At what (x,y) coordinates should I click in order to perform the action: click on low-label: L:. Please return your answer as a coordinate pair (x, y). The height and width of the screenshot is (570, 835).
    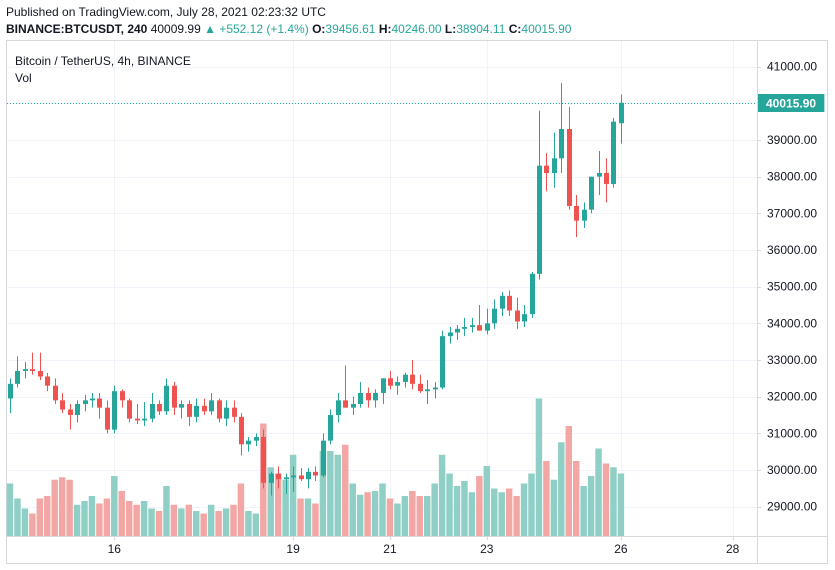
    Looking at the image, I should click on (450, 29).